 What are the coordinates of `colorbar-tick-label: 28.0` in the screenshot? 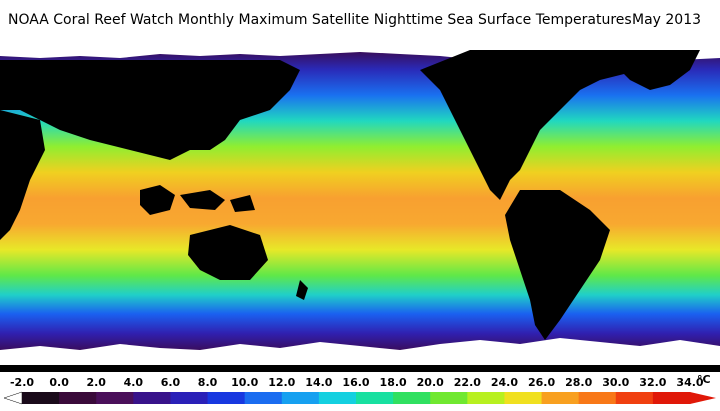 It's located at (579, 382).